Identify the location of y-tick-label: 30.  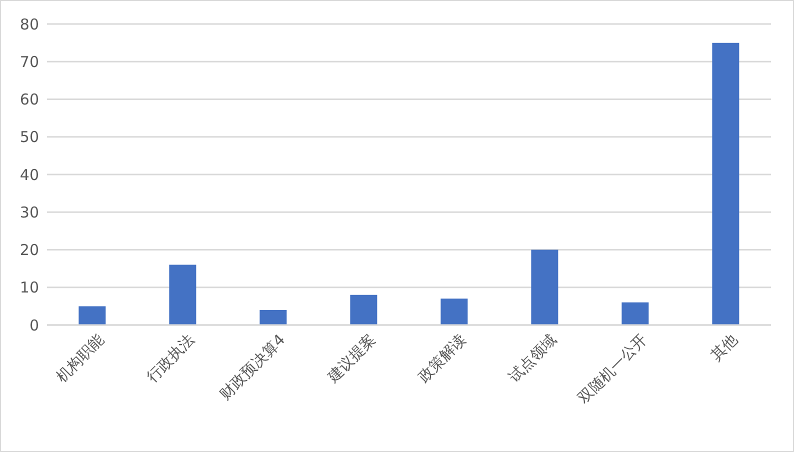
(29, 212).